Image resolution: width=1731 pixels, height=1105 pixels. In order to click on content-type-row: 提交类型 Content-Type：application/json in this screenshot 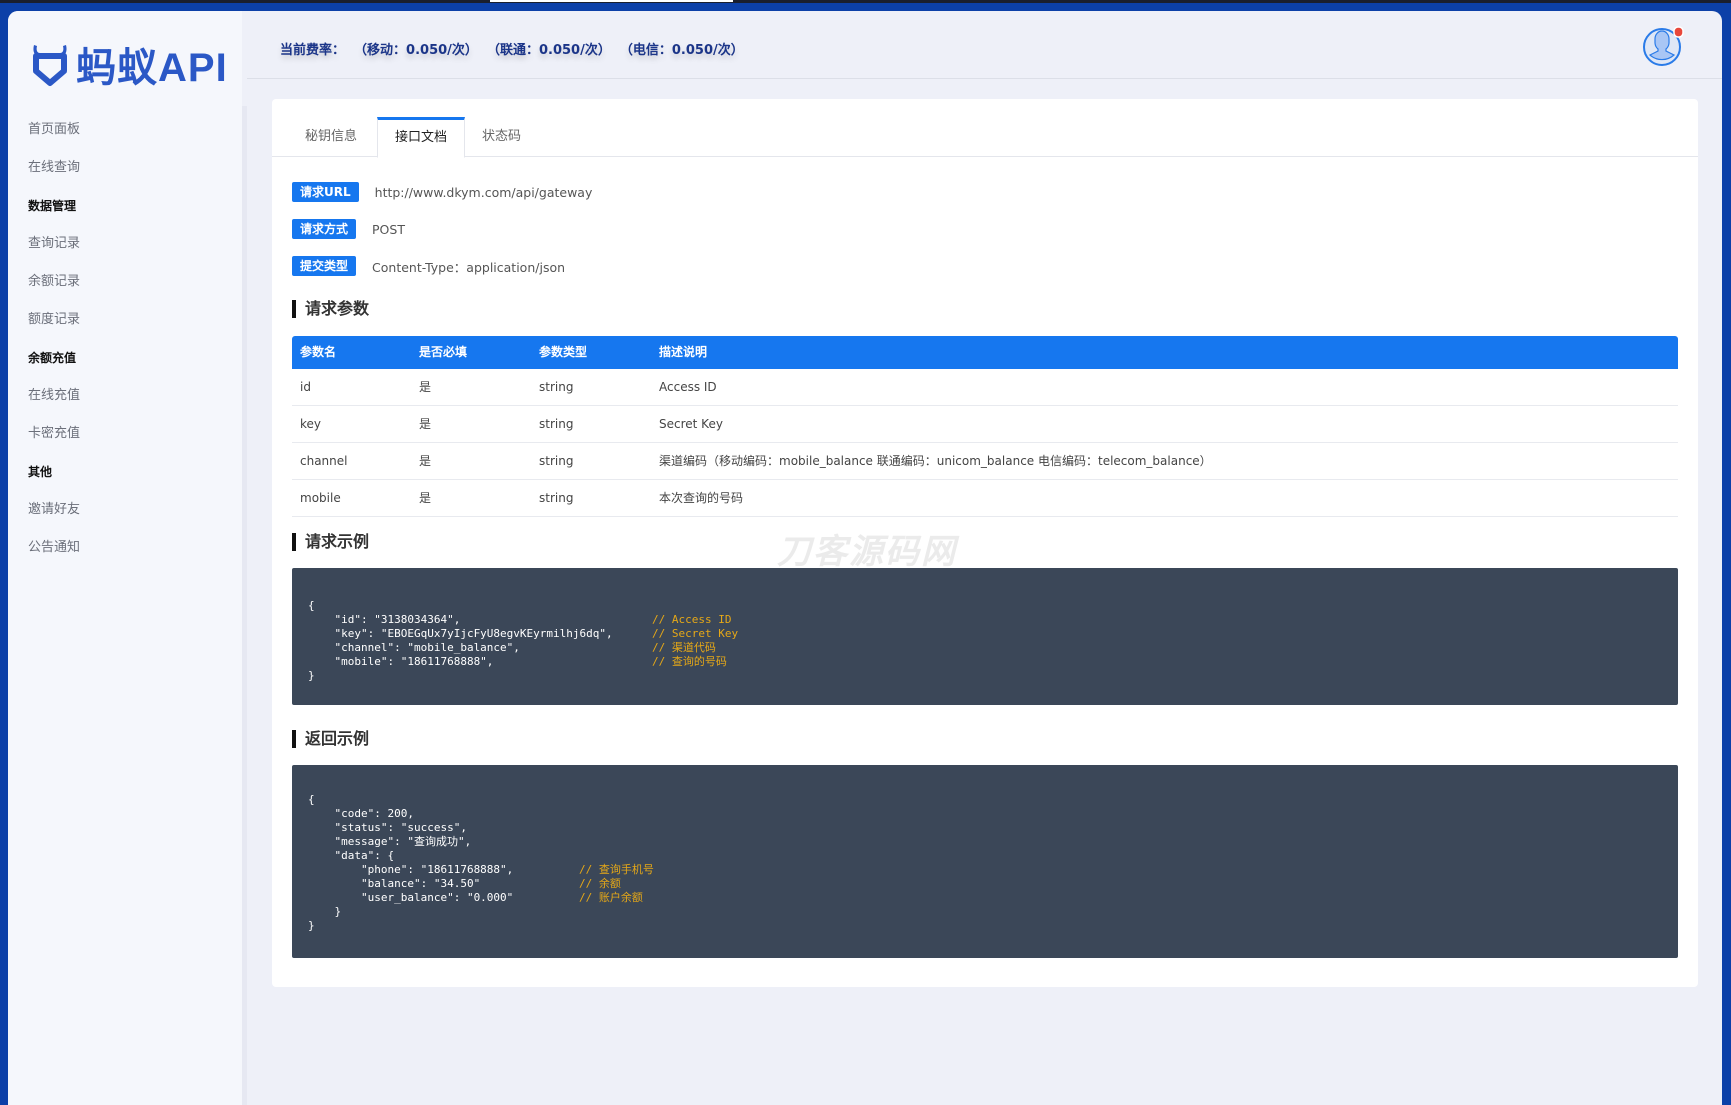, I will do `click(428, 266)`.